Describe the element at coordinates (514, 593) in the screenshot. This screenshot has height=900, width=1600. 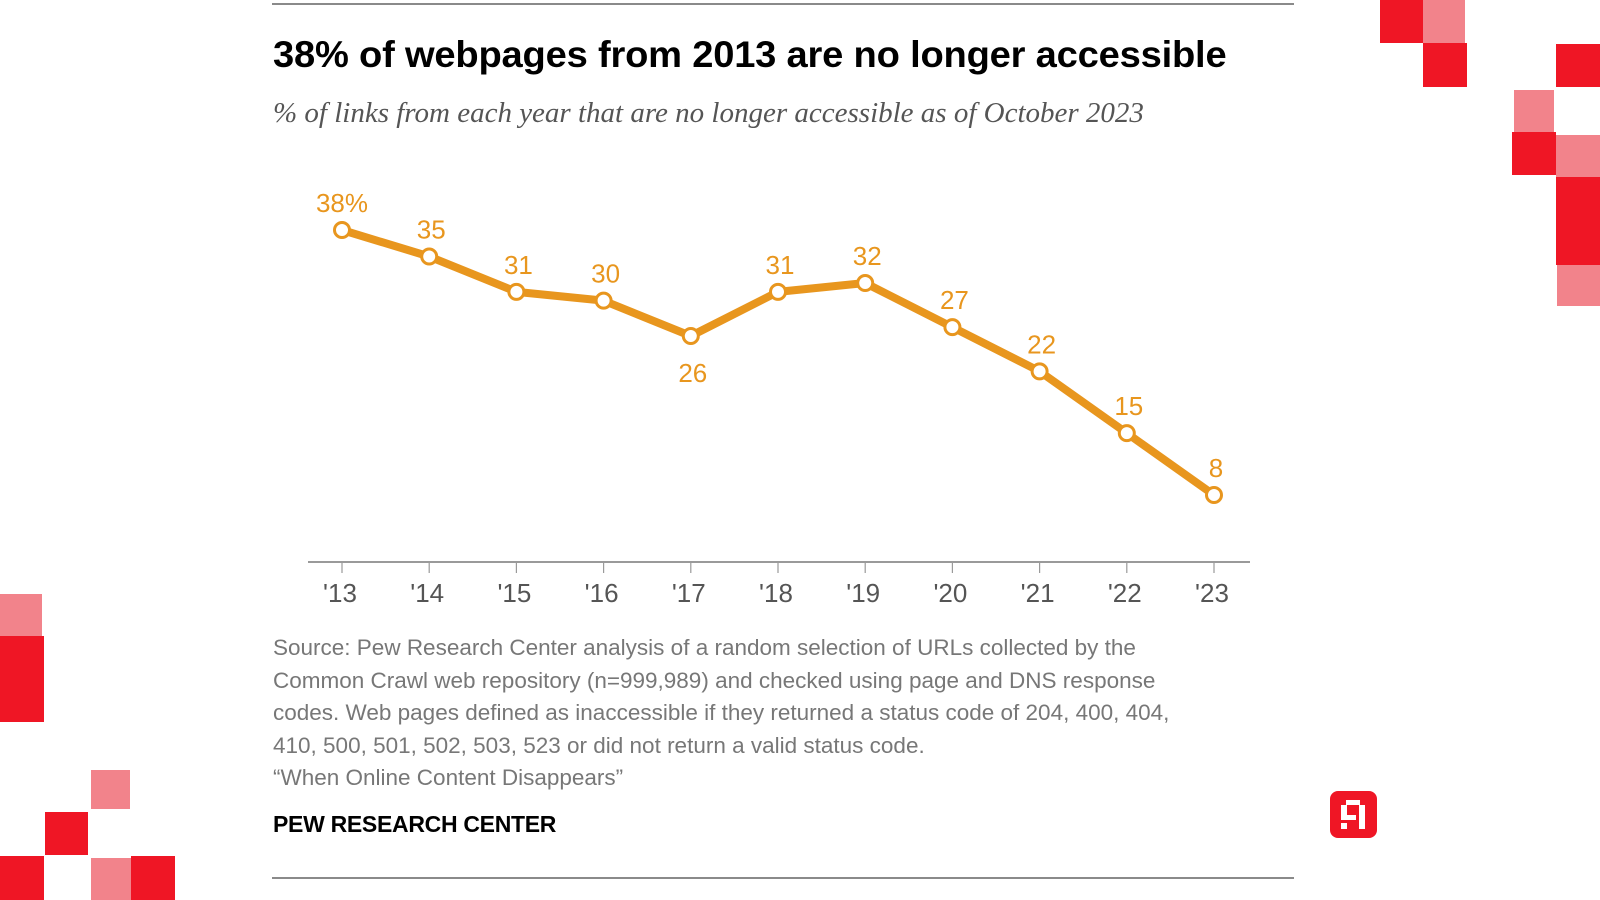
I see `x-tick-label: '15` at that location.